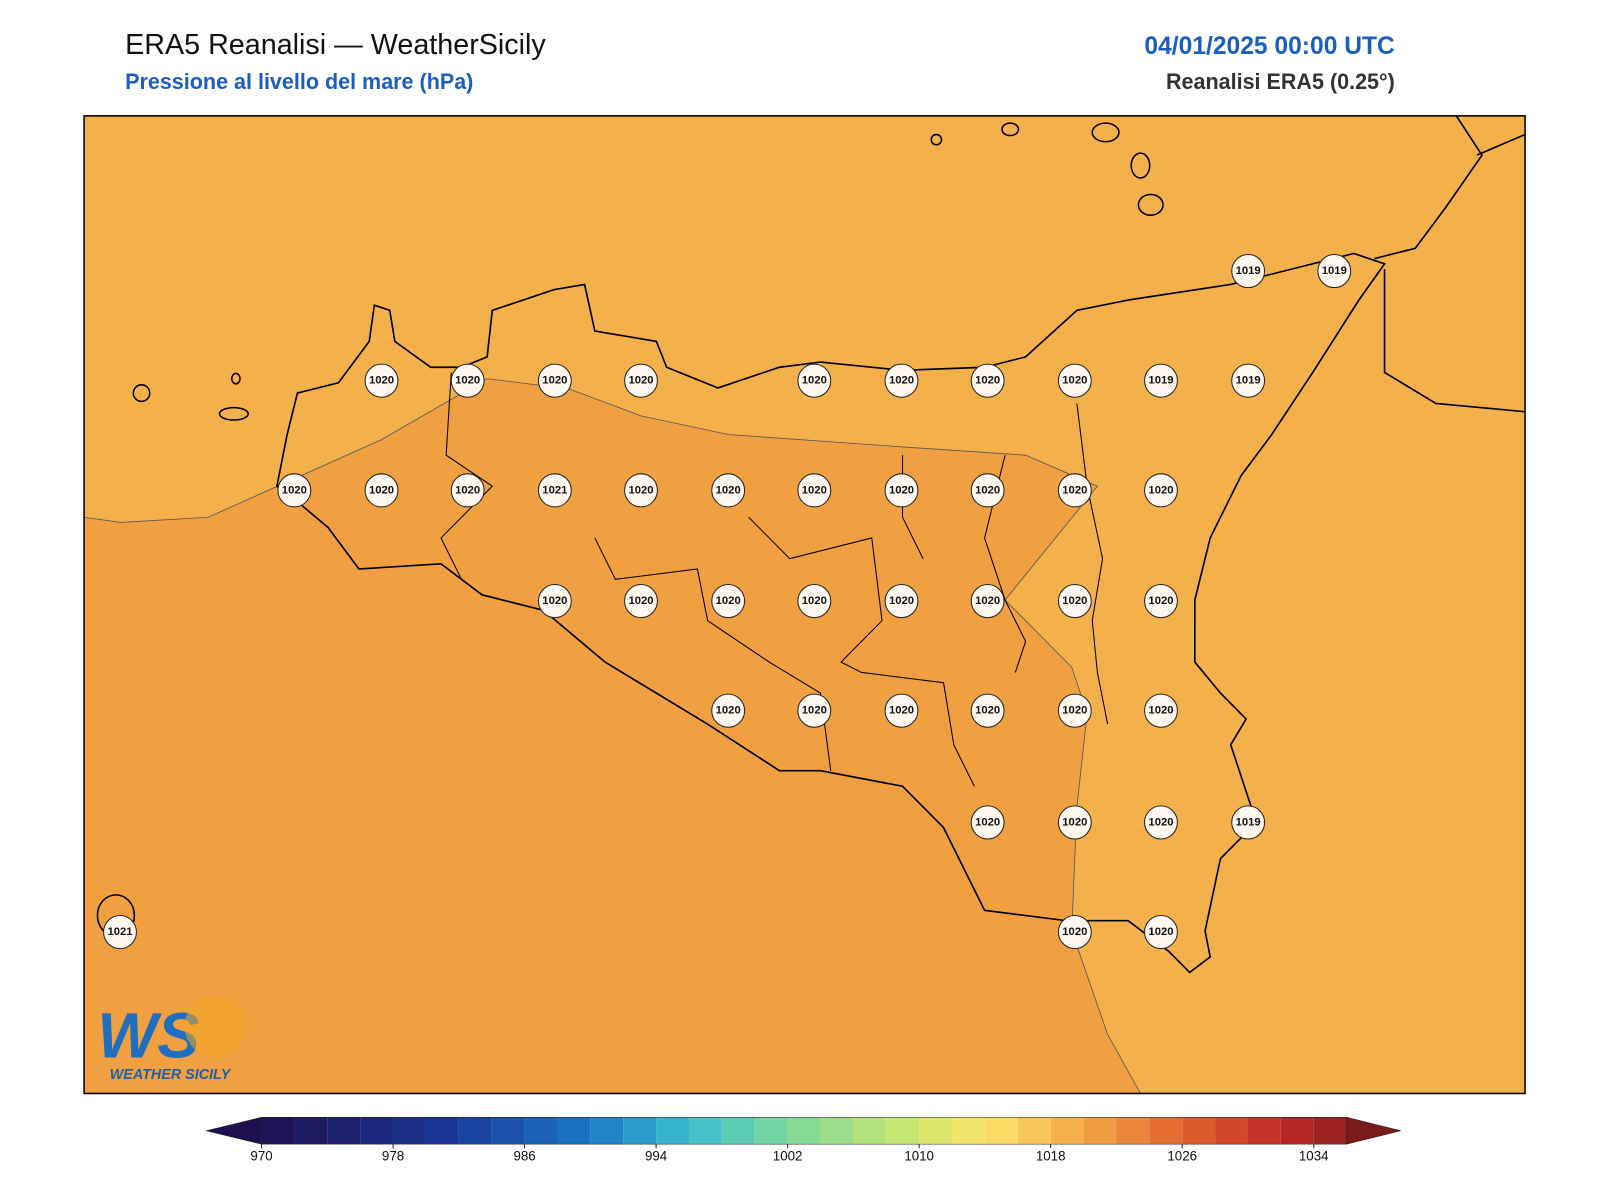 Image resolution: width=1600 pixels, height=1200 pixels. What do you see at coordinates (919, 1156) in the screenshot?
I see `colorbar-tick-label: 1010` at bounding box center [919, 1156].